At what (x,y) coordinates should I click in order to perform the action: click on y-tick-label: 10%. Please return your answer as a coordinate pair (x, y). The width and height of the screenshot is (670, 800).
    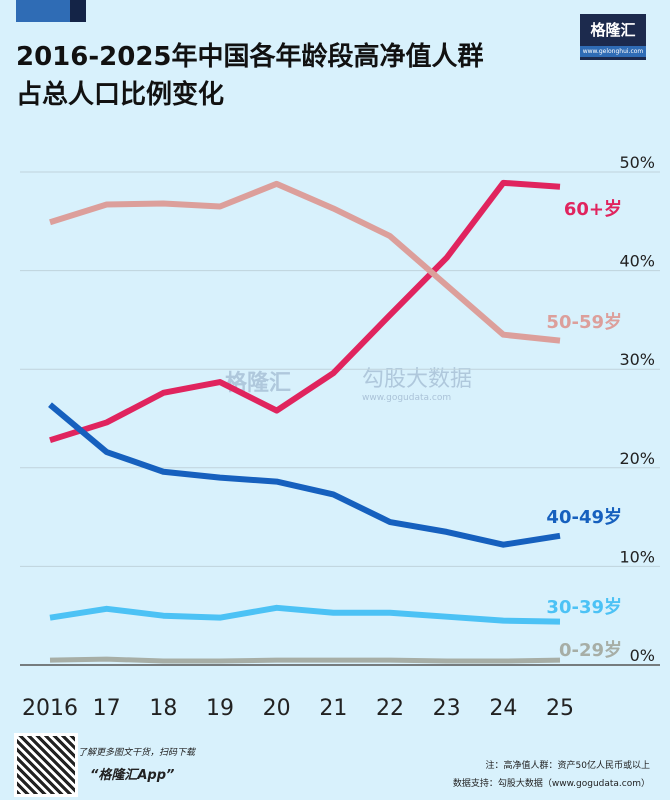
    Looking at the image, I should click on (637, 556).